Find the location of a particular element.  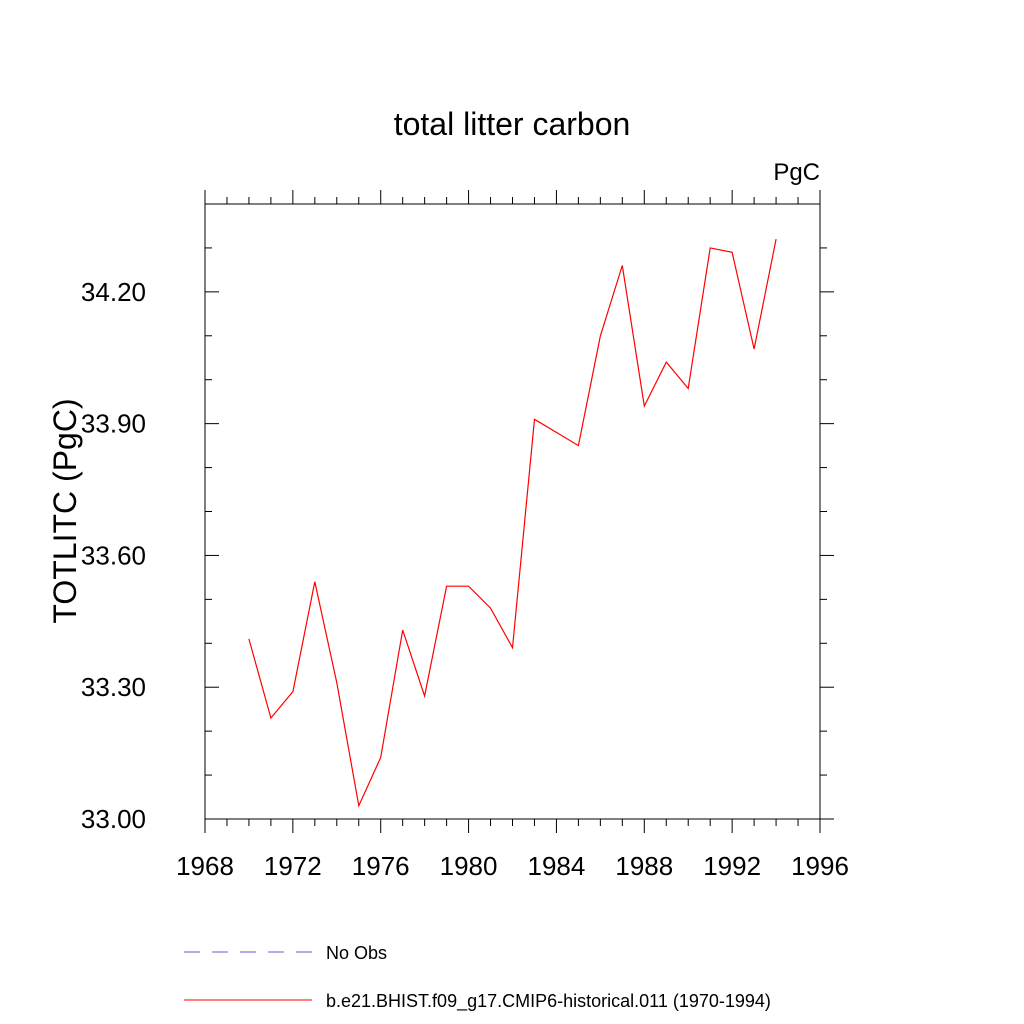

y-tick-label: 33.30 is located at coordinates (113, 687).